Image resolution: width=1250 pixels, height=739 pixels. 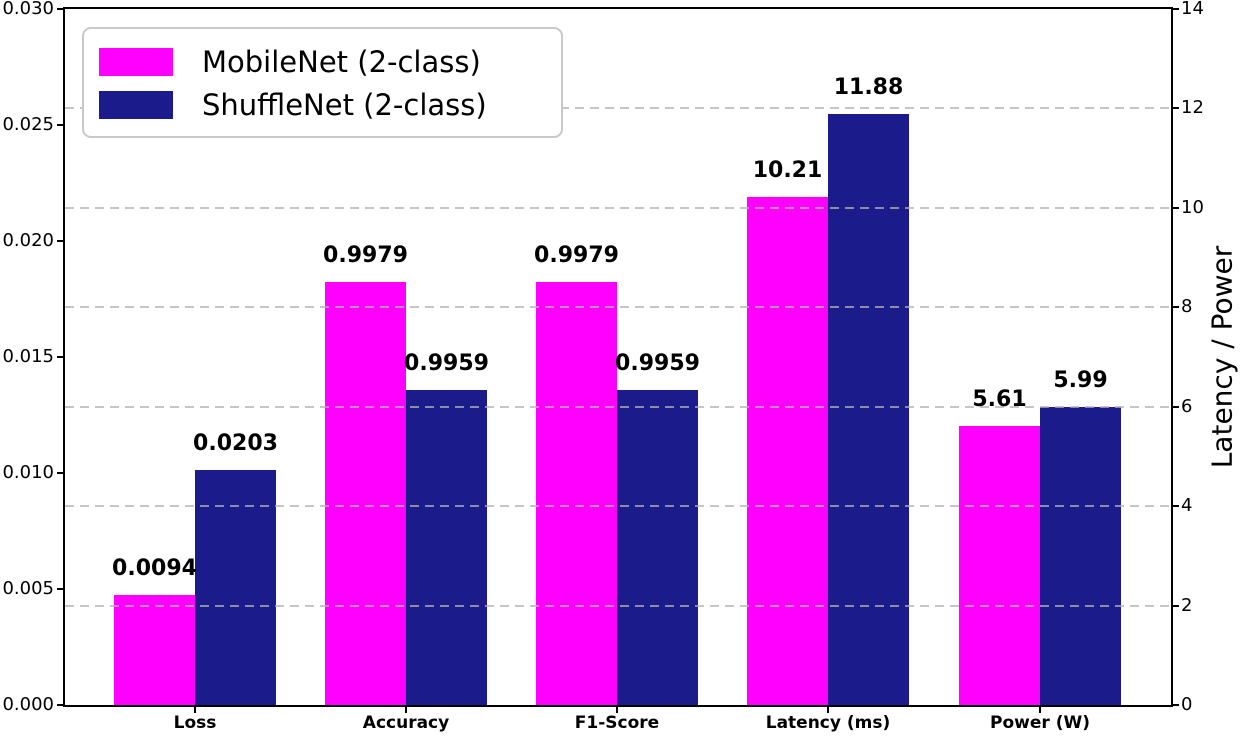 What do you see at coordinates (61, 357) in the screenshot?
I see `y-tickmark-left-0.015` at bounding box center [61, 357].